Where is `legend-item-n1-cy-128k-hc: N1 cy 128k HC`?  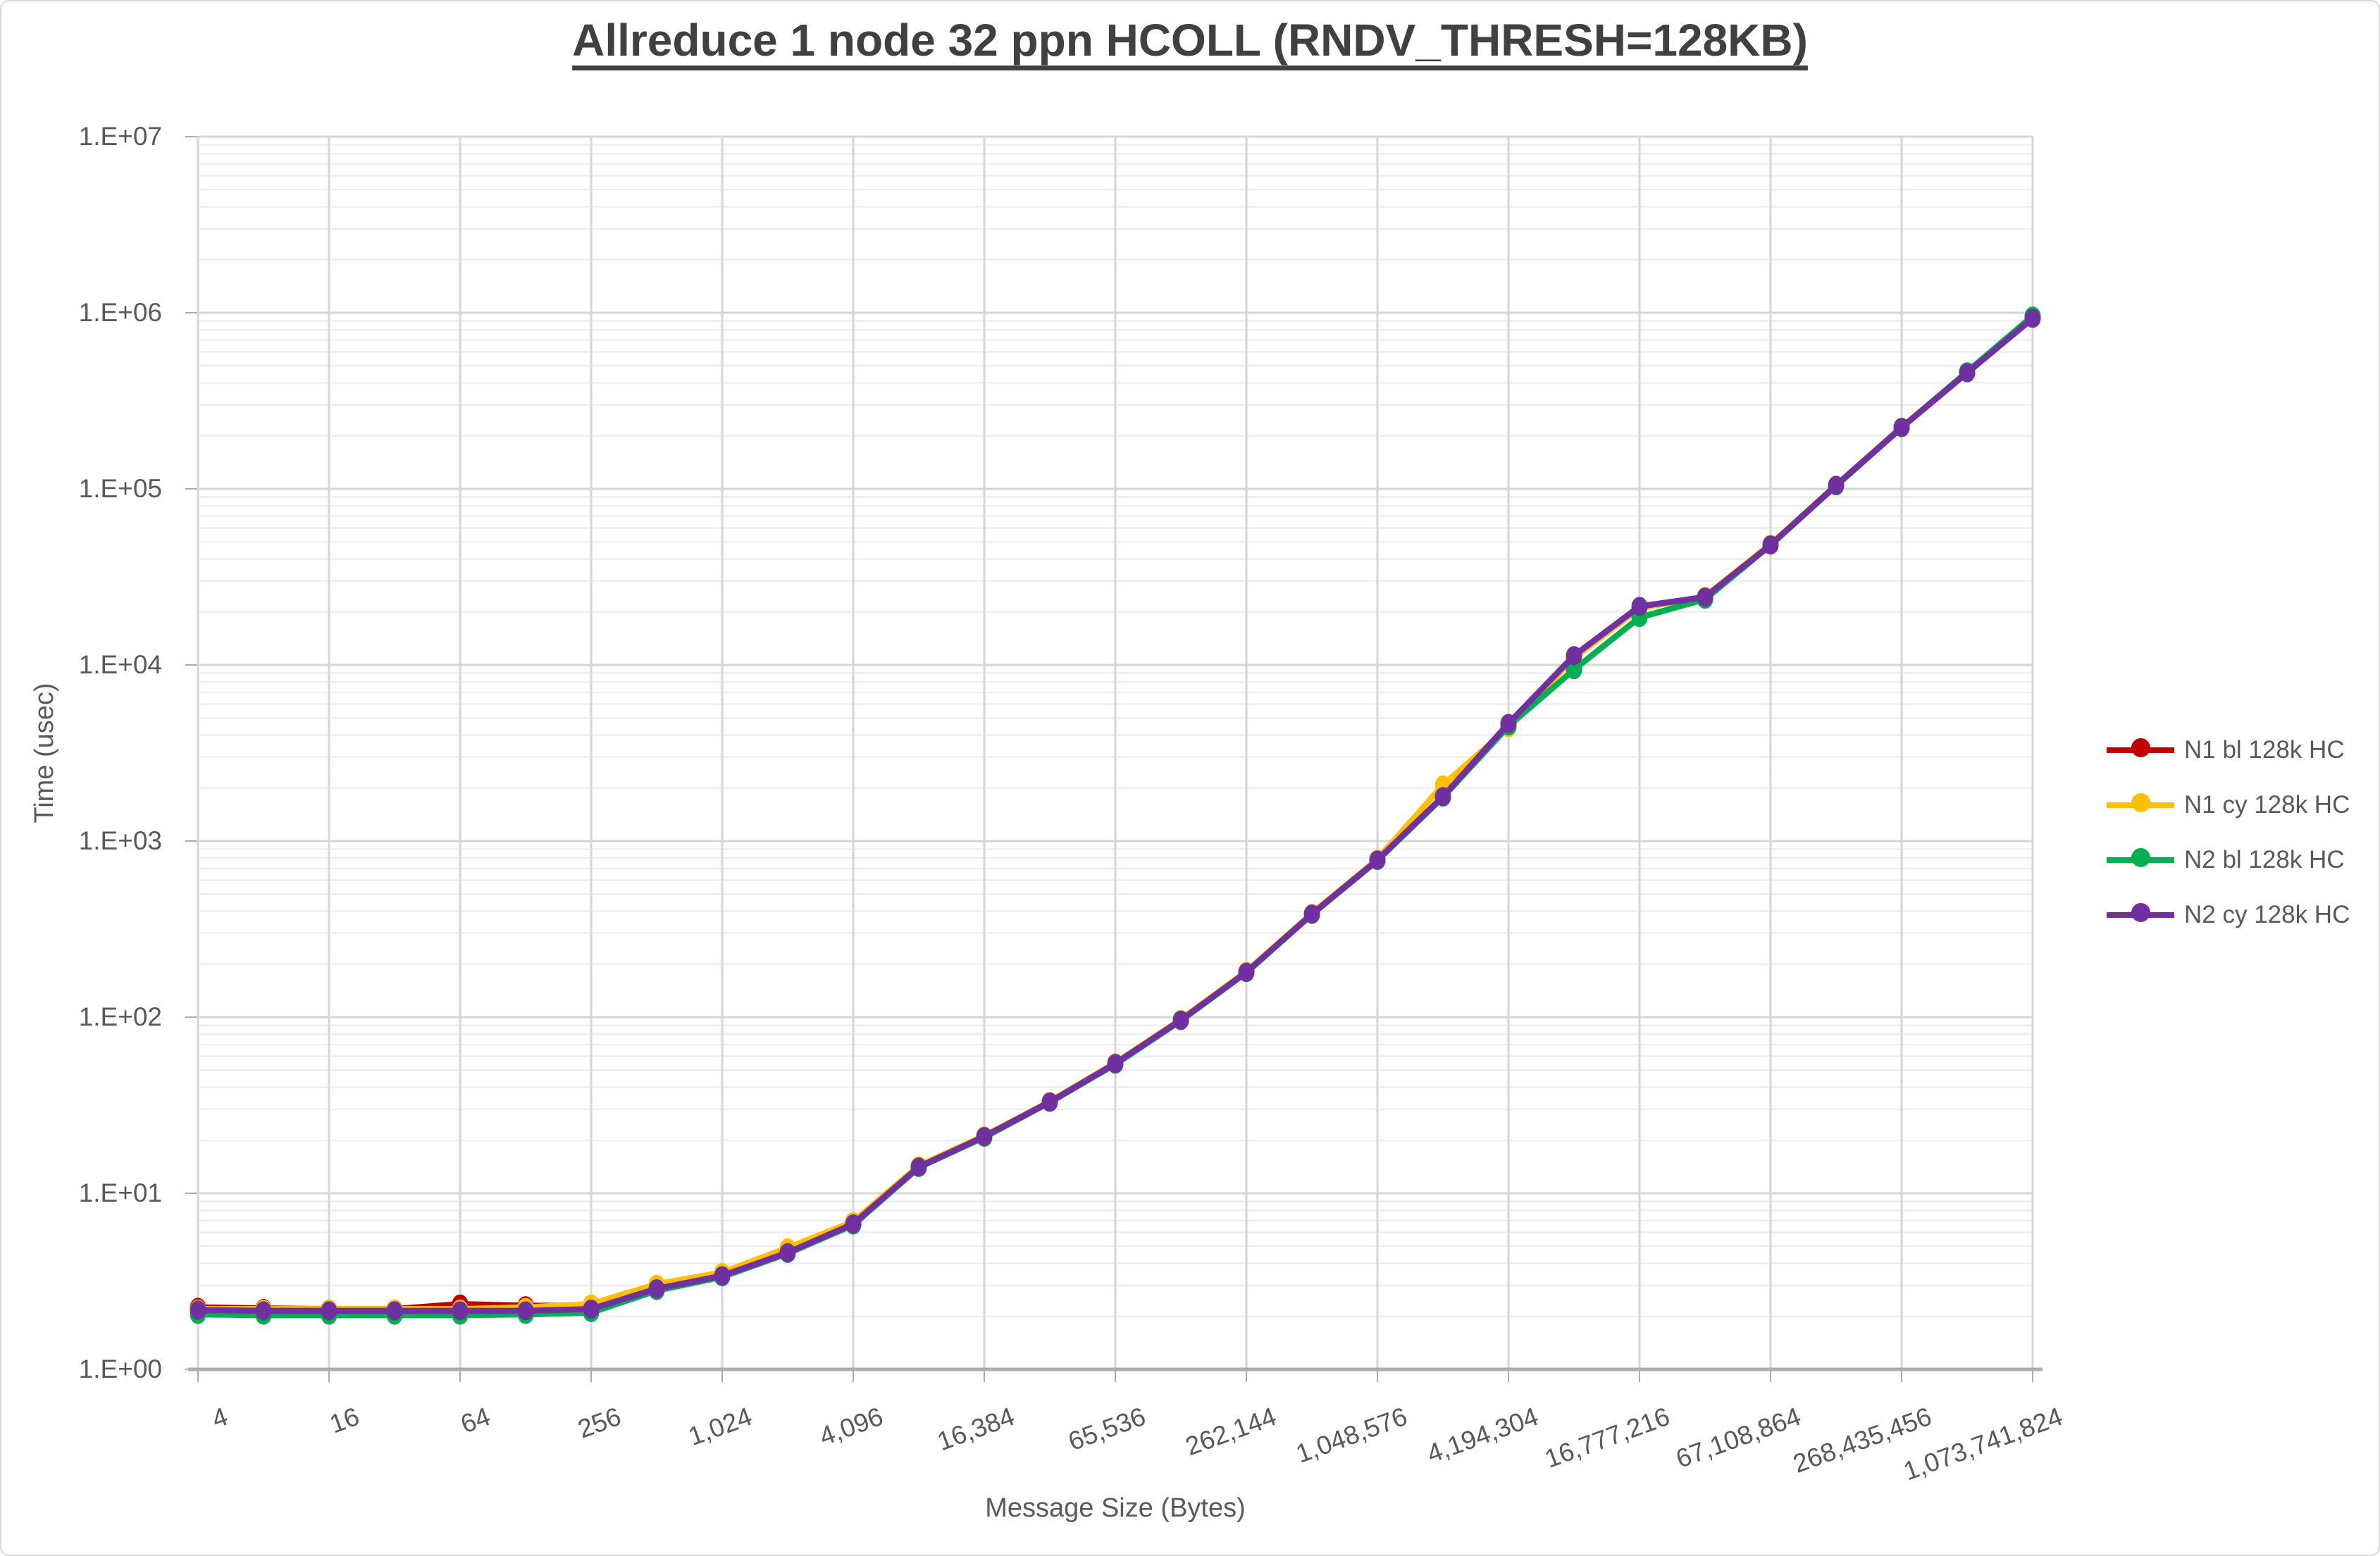 legend-item-n1-cy-128k-hc: N1 cy 128k HC is located at coordinates (2243, 805).